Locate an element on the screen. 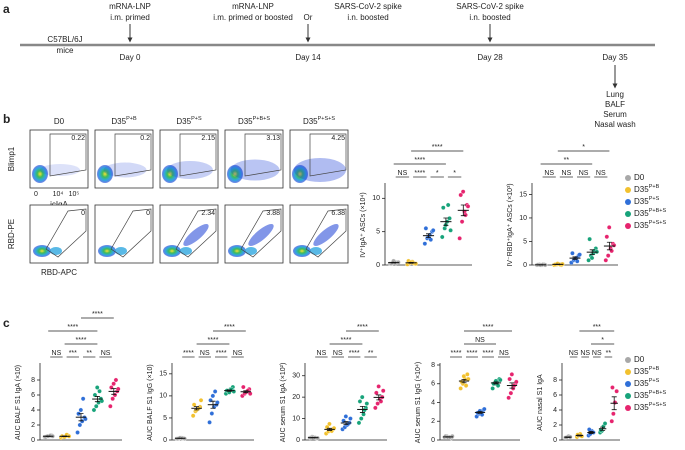 Image resolution: width=685 pixels, height=450 pixels. gate-frequency: 6.38 is located at coordinates (338, 213).